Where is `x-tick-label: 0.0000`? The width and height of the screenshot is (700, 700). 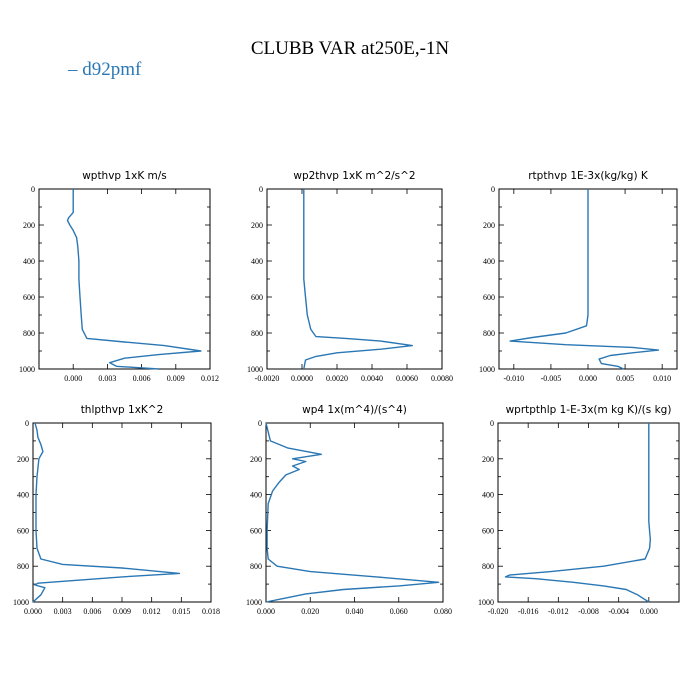
x-tick-label: 0.0000 is located at coordinates (302, 378).